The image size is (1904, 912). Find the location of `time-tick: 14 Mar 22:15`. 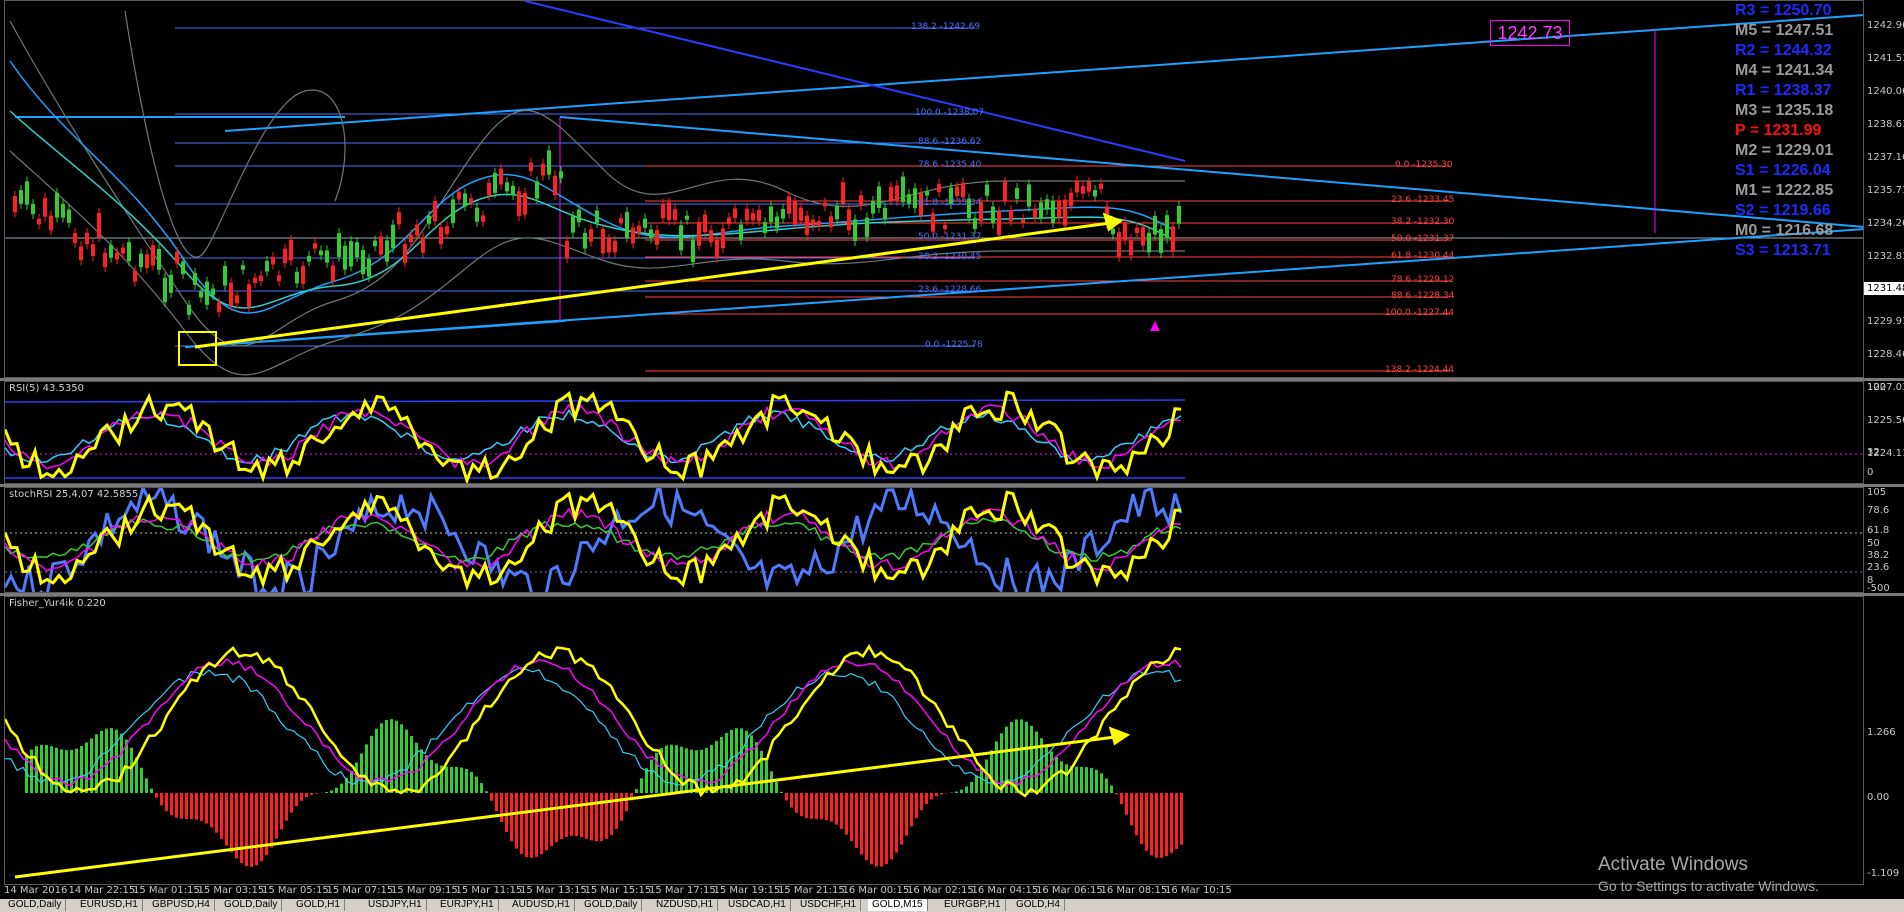

time-tick: 14 Mar 22:15 is located at coordinates (102, 890).